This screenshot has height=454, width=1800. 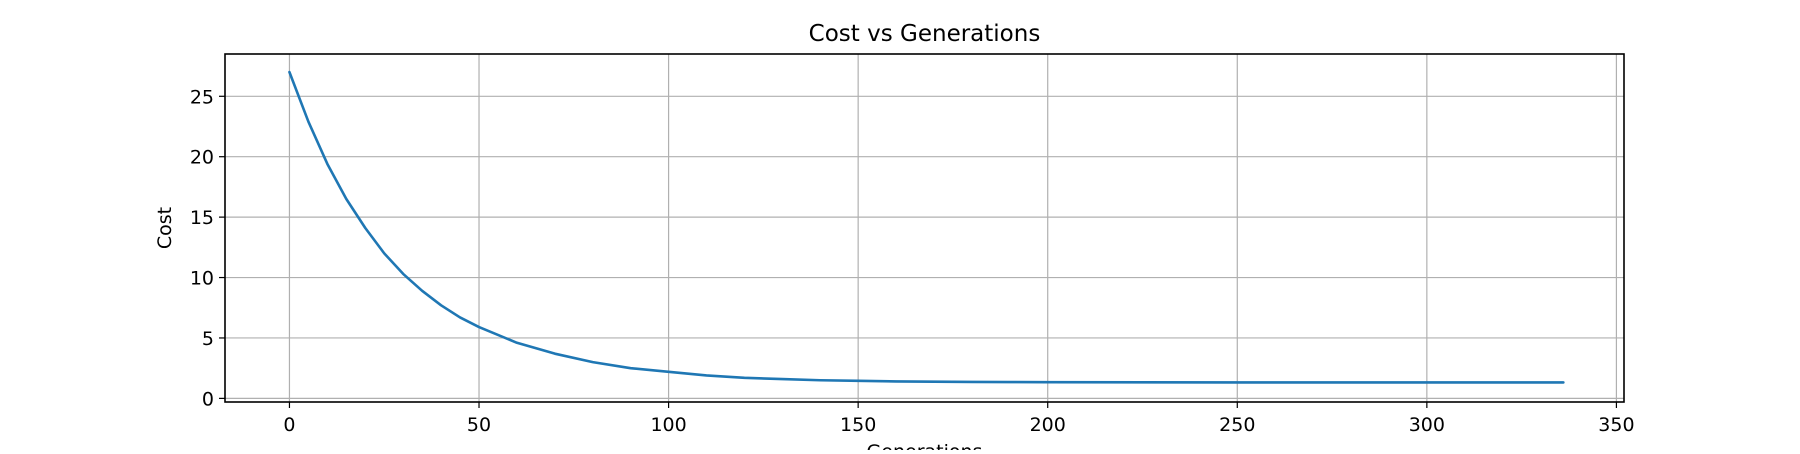 I want to click on x-tick-label-300: 300, so click(x=1427, y=425).